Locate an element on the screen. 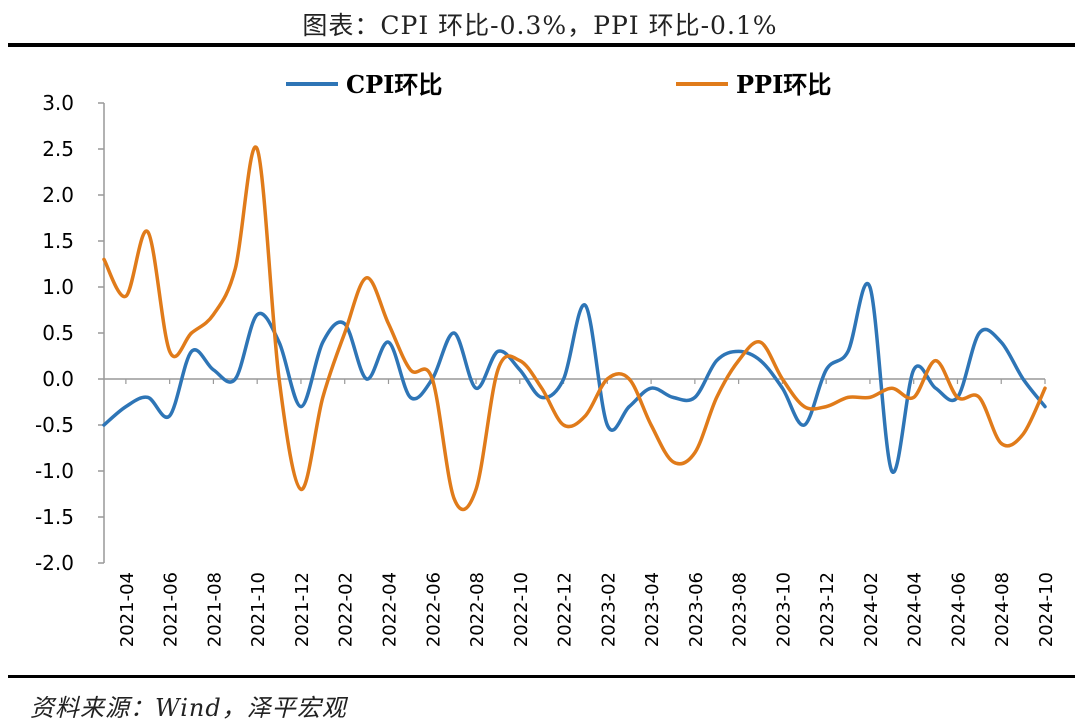 This screenshot has width=1080, height=723. x-tick-label: 2023-02 is located at coordinates (608, 609).